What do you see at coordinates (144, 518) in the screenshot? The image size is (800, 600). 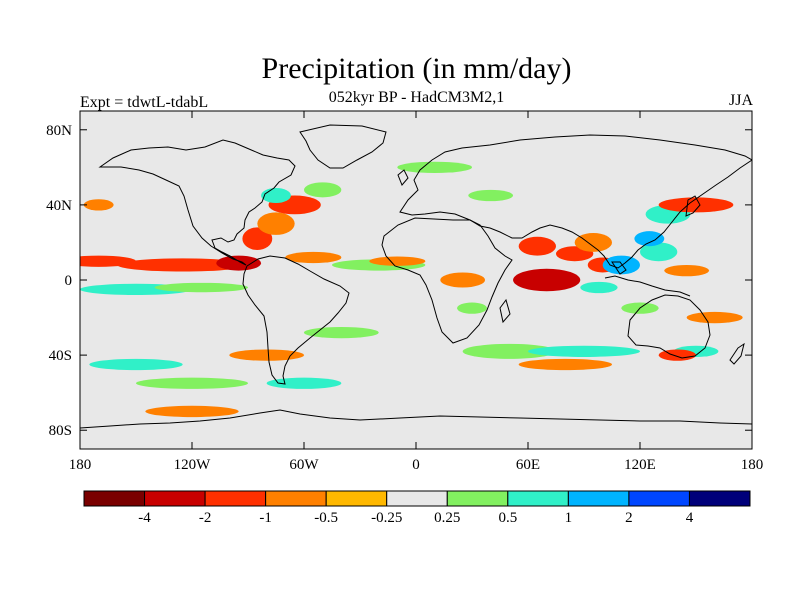 I see `colorbar-label: -4` at bounding box center [144, 518].